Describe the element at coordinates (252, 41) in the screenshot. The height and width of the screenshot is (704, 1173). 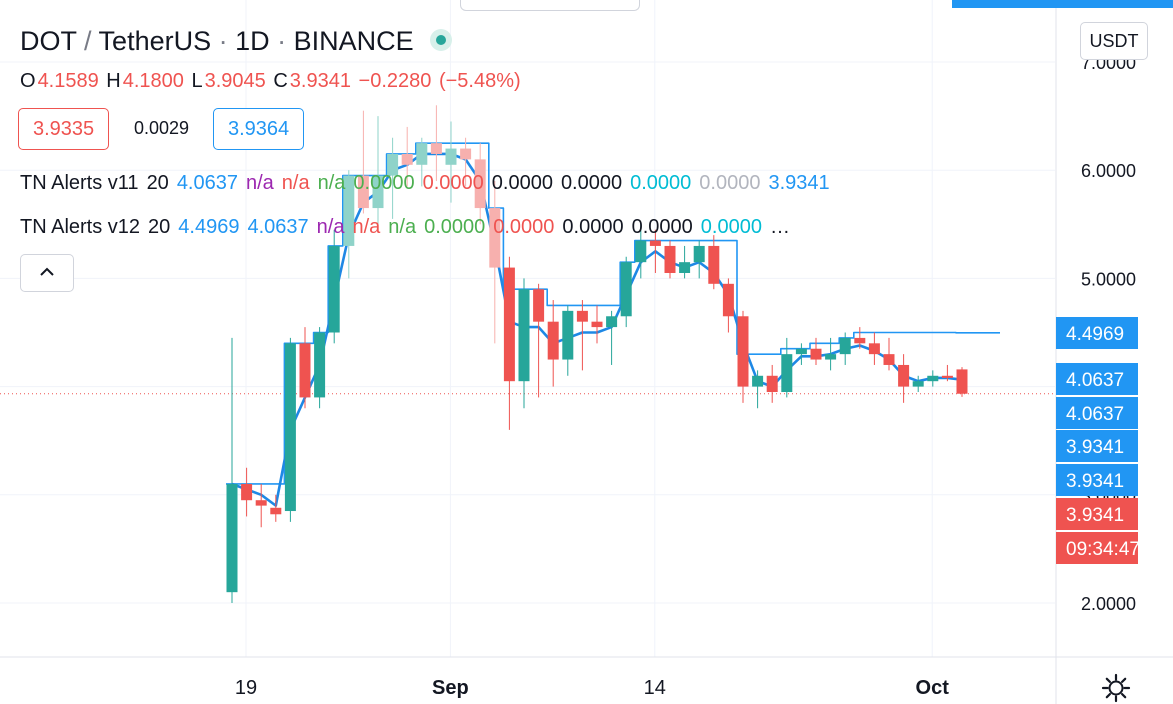
I see `interval-label: 1D` at that location.